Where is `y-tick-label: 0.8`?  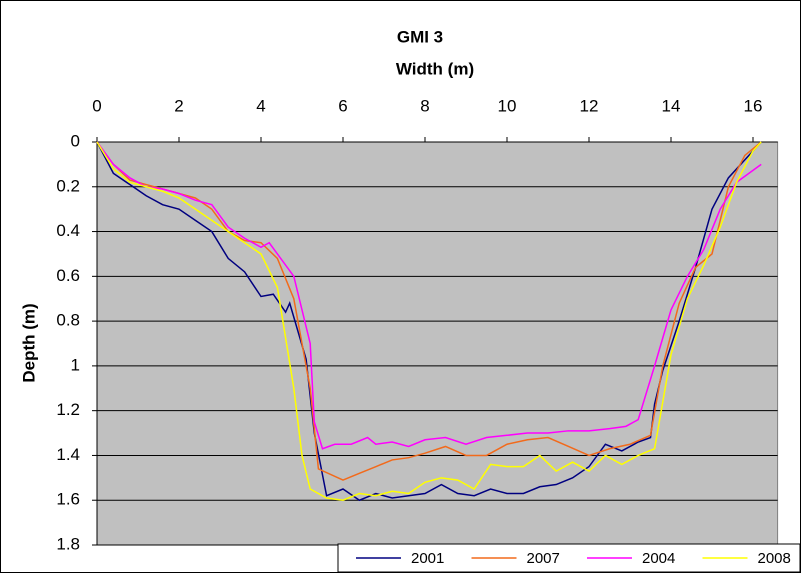 y-tick-label: 0.8 is located at coordinates (68, 320).